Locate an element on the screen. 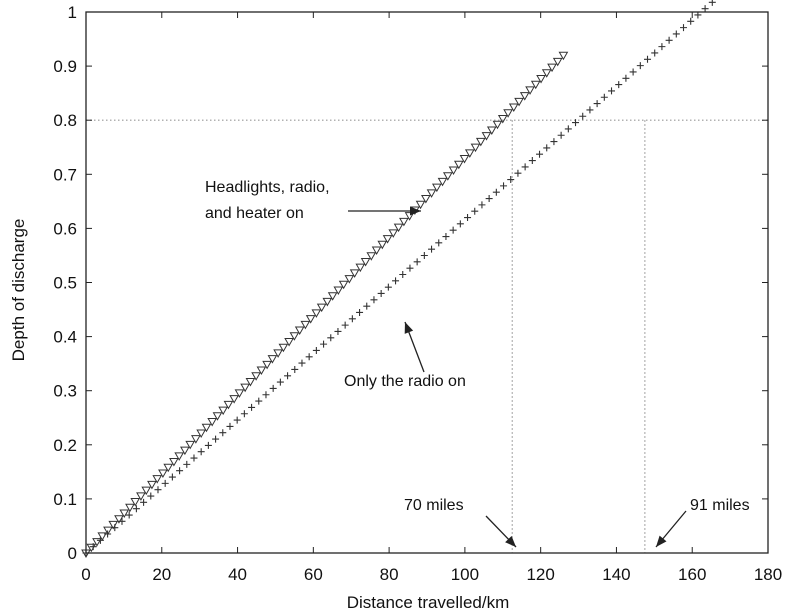 The height and width of the screenshot is (615, 794). x-tick-label-7: 140 is located at coordinates (616, 574).